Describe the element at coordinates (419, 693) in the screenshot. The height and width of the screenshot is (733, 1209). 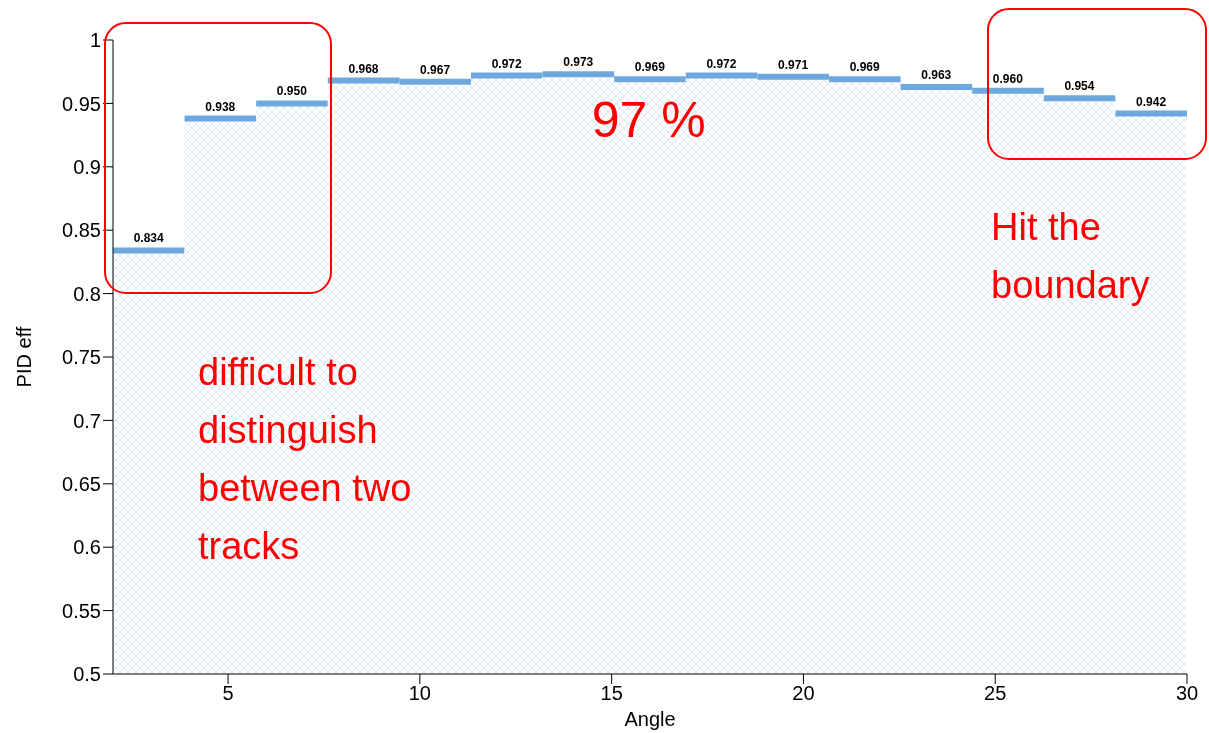
I see `x-tick-label: 10` at that location.